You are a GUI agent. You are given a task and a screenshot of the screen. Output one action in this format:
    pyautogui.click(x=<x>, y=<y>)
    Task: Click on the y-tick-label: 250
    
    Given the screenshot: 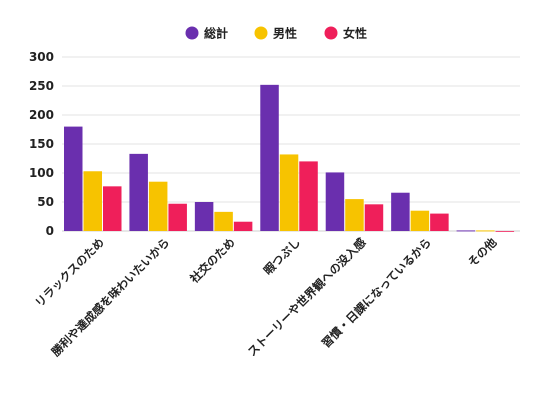 What is the action you would take?
    pyautogui.click(x=41, y=86)
    